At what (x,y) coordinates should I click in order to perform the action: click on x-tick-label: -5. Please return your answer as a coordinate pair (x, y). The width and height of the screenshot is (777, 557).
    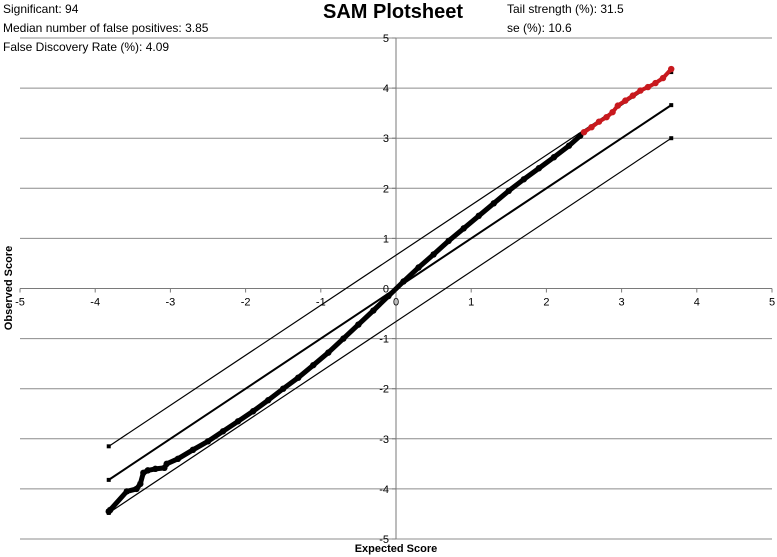
    Looking at the image, I should click on (20, 303).